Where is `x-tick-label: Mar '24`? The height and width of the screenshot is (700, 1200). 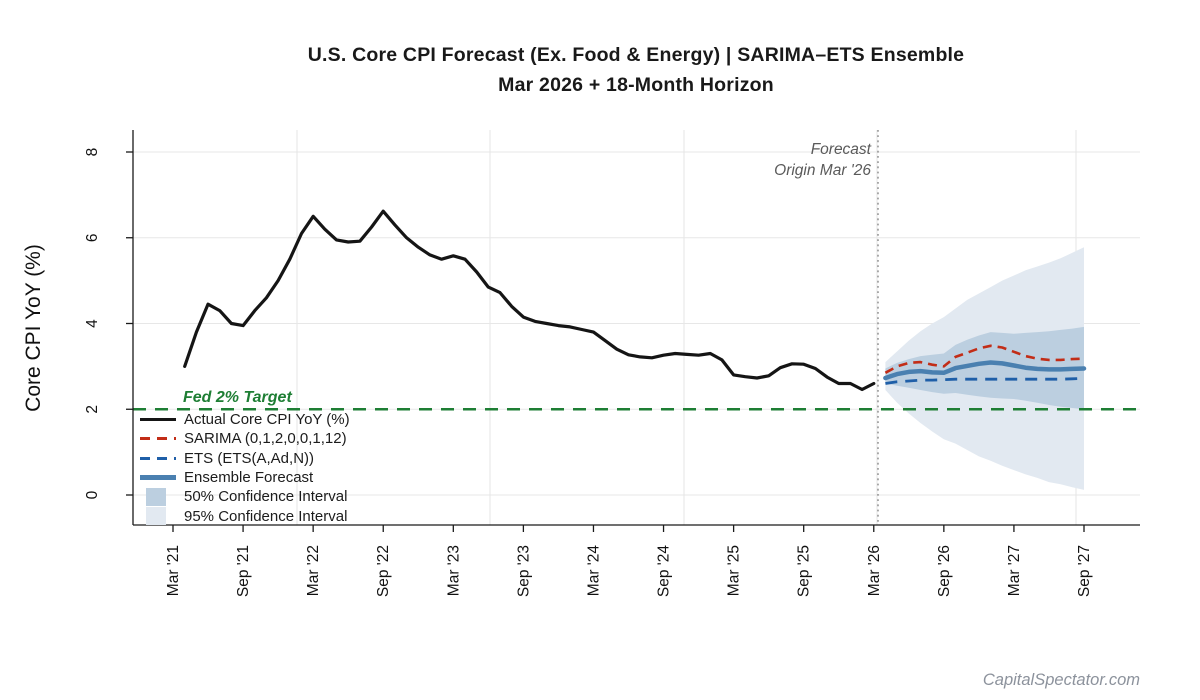
x-tick-label: Mar '24 is located at coordinates (593, 571).